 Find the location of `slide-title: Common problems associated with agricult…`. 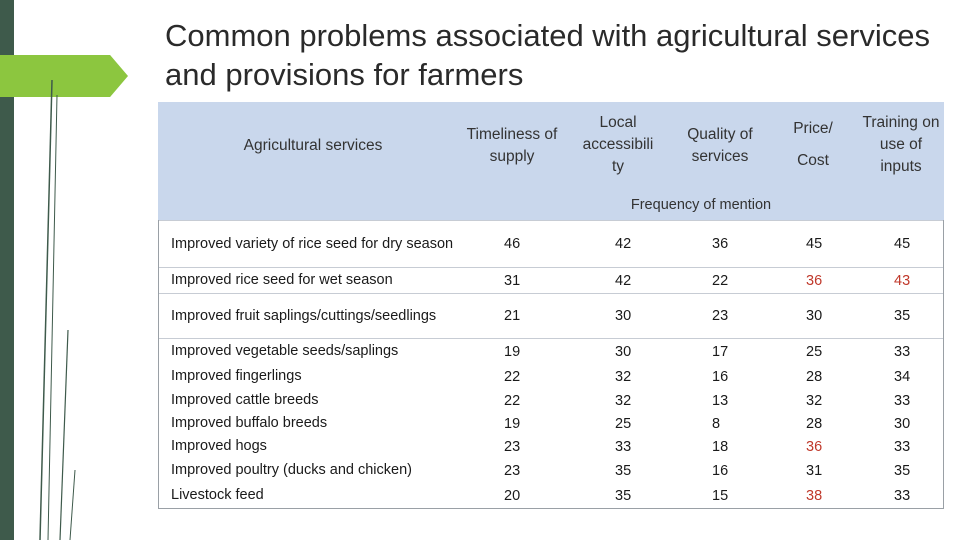

slide-title: Common problems associated with agricult… is located at coordinates (547, 55).